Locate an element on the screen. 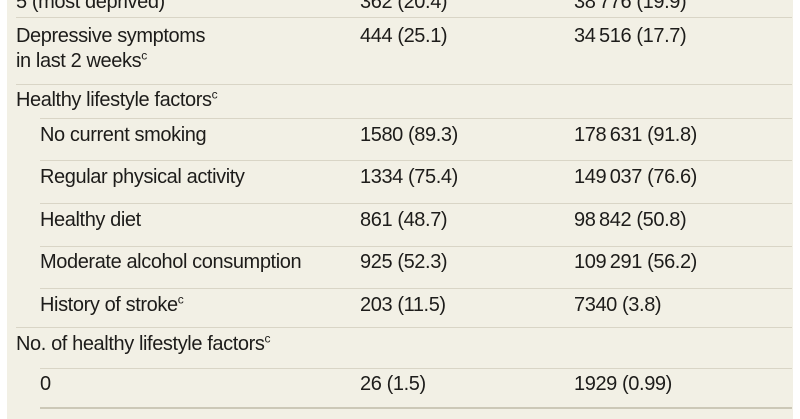 This screenshot has width=800, height=419. row-value2-no-current-smoking: 178 631 (91.8) is located at coordinates (635, 135).